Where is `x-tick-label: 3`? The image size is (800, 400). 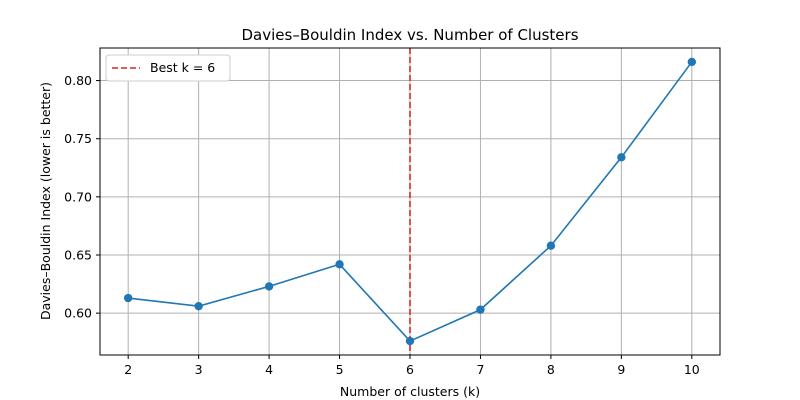 x-tick-label: 3 is located at coordinates (199, 369).